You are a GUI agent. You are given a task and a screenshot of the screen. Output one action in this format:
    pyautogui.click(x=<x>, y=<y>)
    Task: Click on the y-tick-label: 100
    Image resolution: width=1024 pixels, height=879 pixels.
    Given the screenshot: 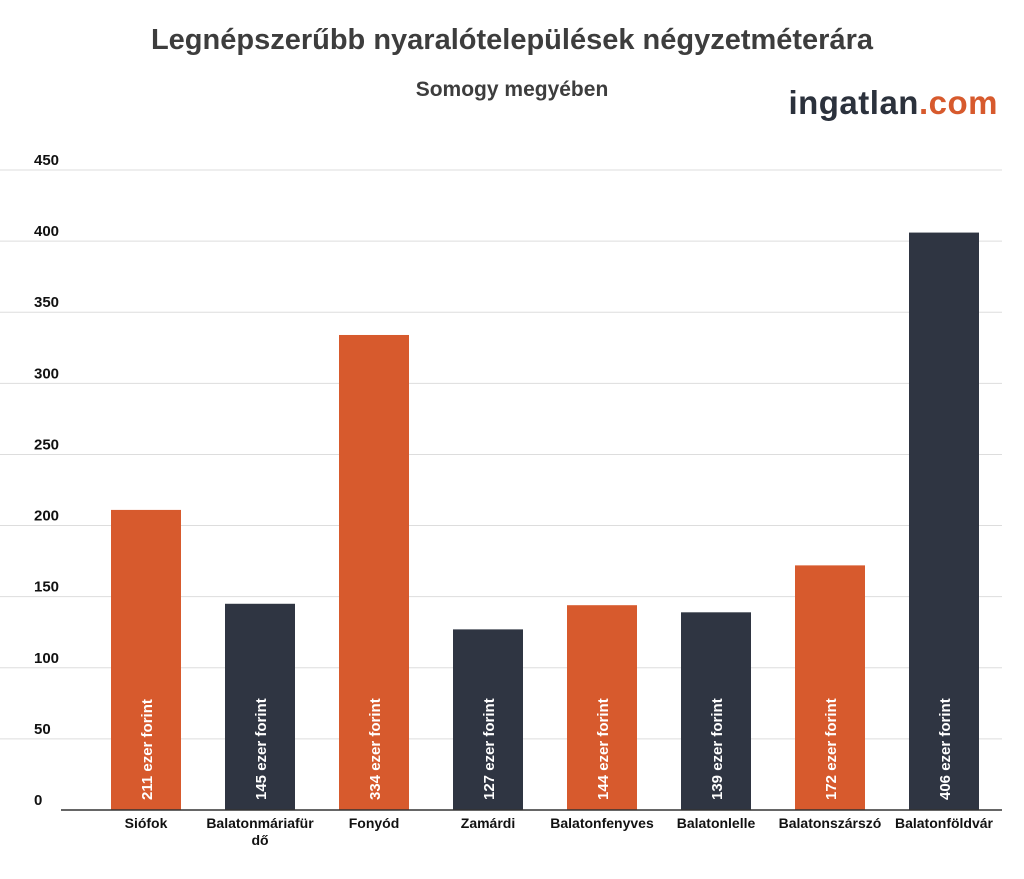 What is the action you would take?
    pyautogui.click(x=46, y=658)
    